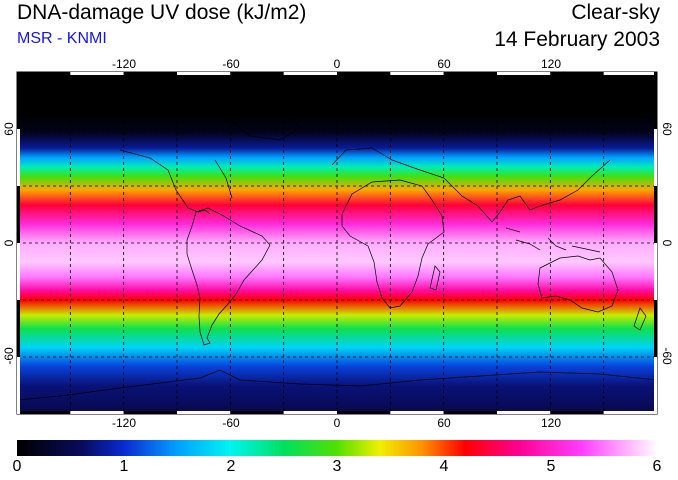  I want to click on lat-tick-right-2: -60, so click(667, 356).